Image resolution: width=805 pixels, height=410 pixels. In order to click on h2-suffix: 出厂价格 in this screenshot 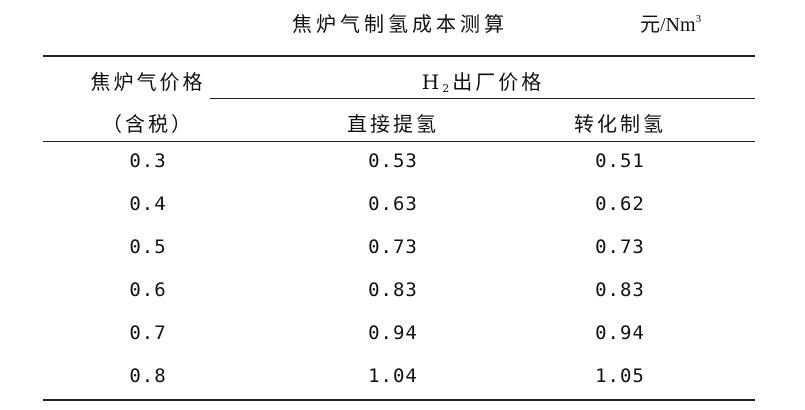, I will do `click(498, 82)`.